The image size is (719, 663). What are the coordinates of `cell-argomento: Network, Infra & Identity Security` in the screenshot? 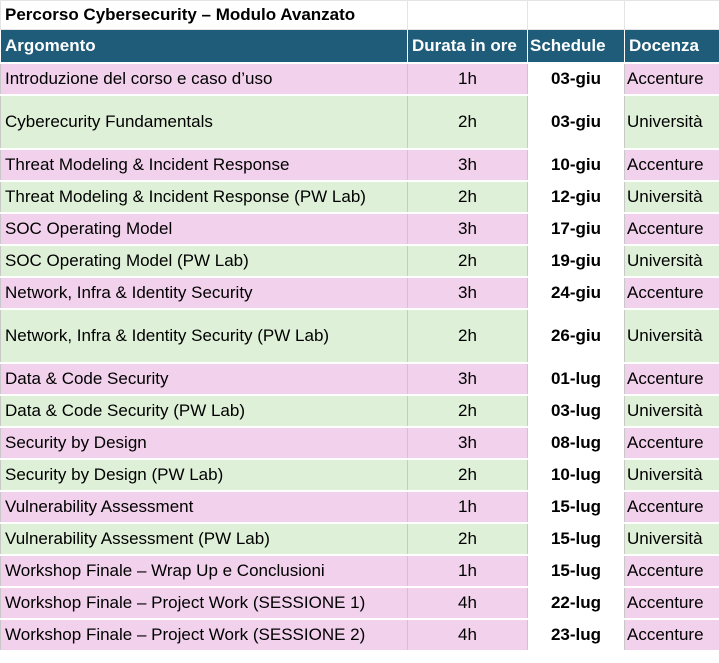 It's located at (204, 293).